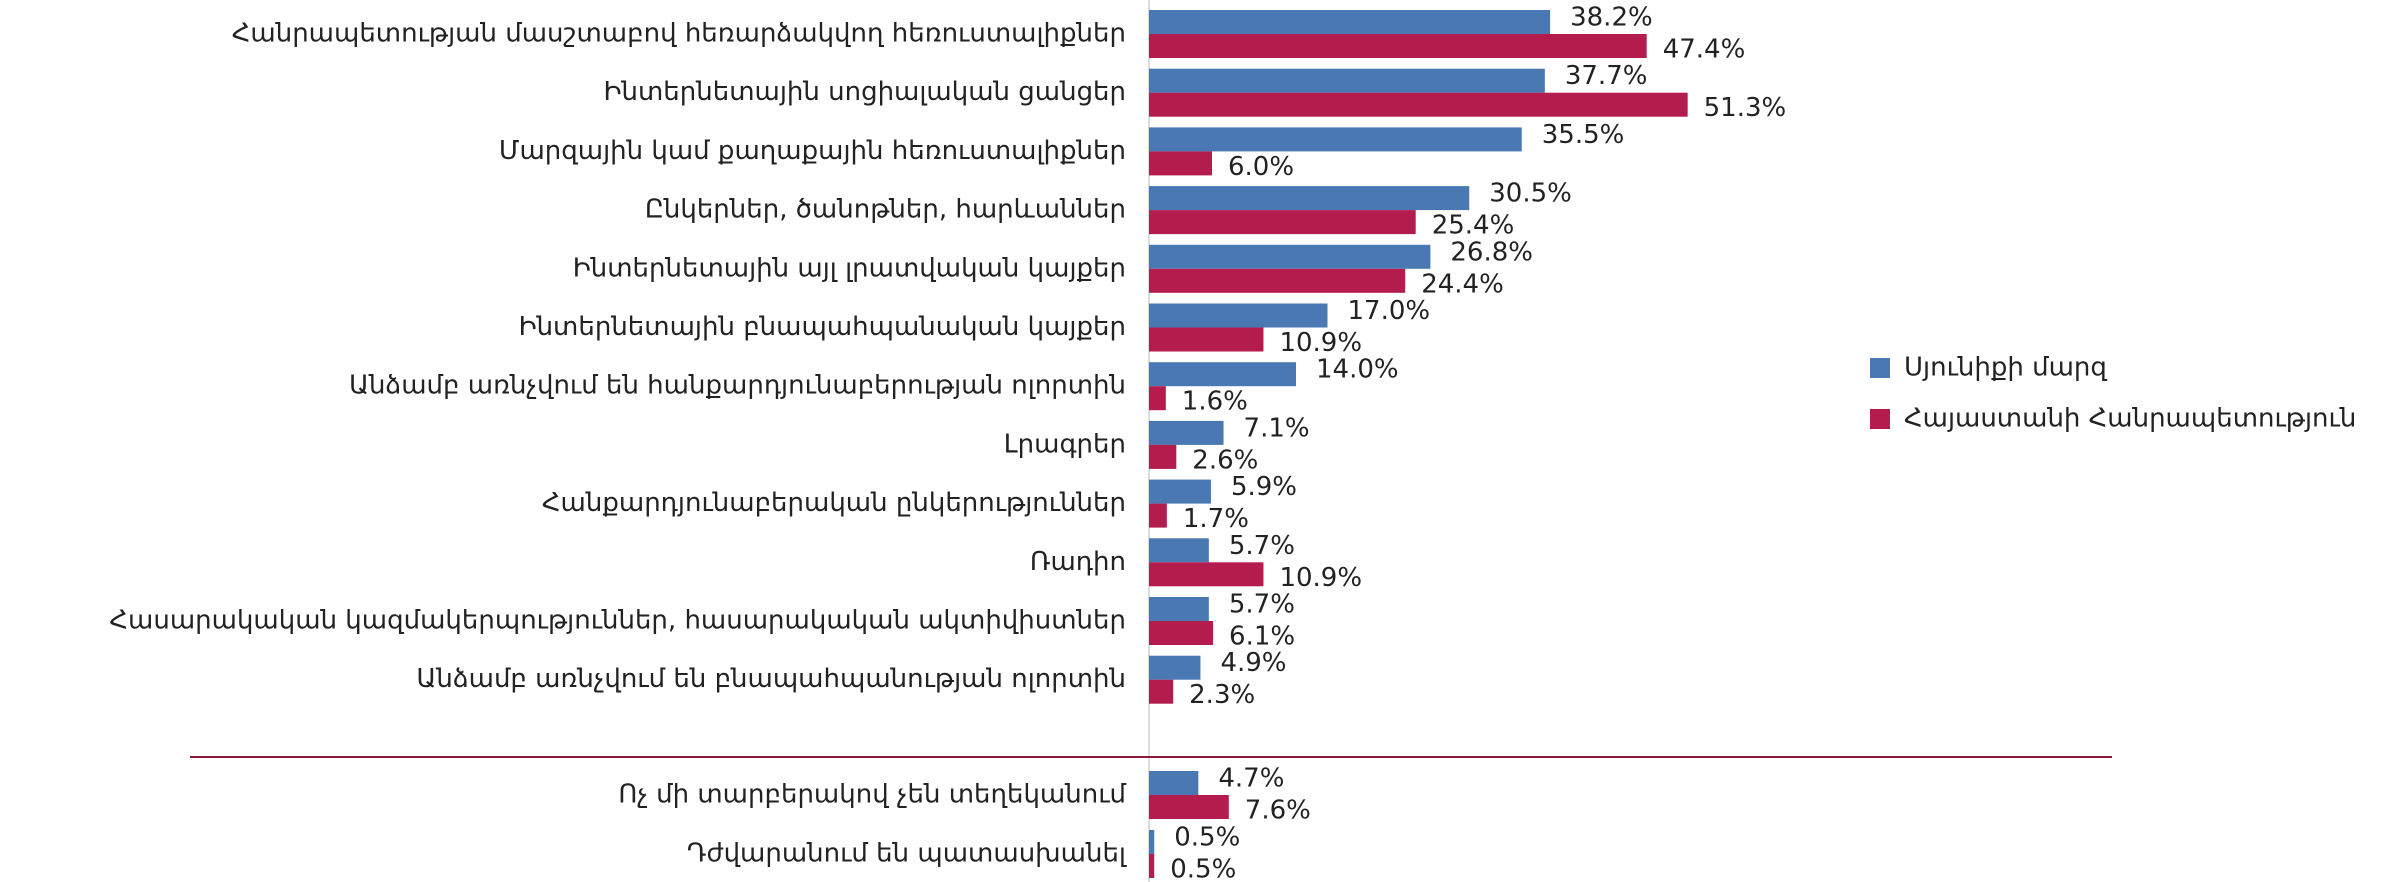 The image size is (2408, 882). What do you see at coordinates (1261, 167) in the screenshot?
I see `value-label: 6.0%` at bounding box center [1261, 167].